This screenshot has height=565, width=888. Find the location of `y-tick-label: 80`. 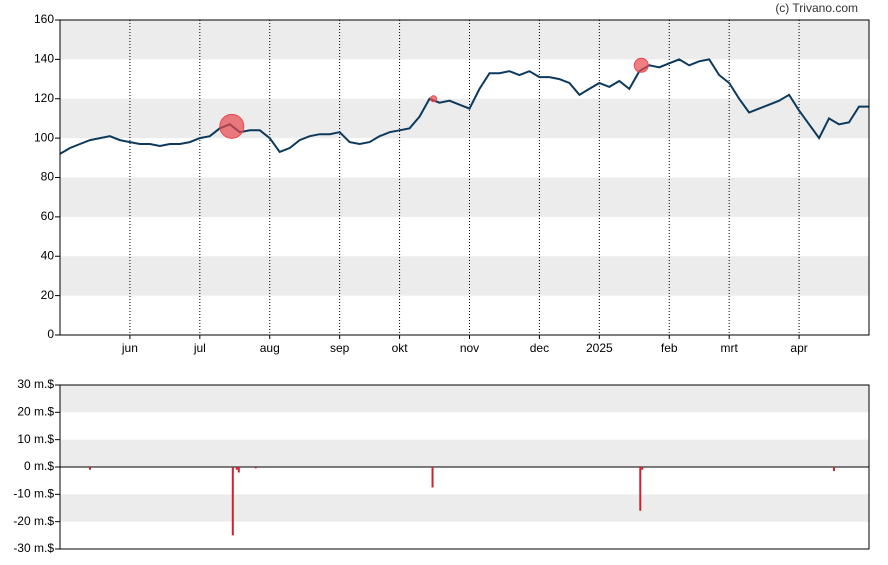

y-tick-label: 80 is located at coordinates (48, 177).